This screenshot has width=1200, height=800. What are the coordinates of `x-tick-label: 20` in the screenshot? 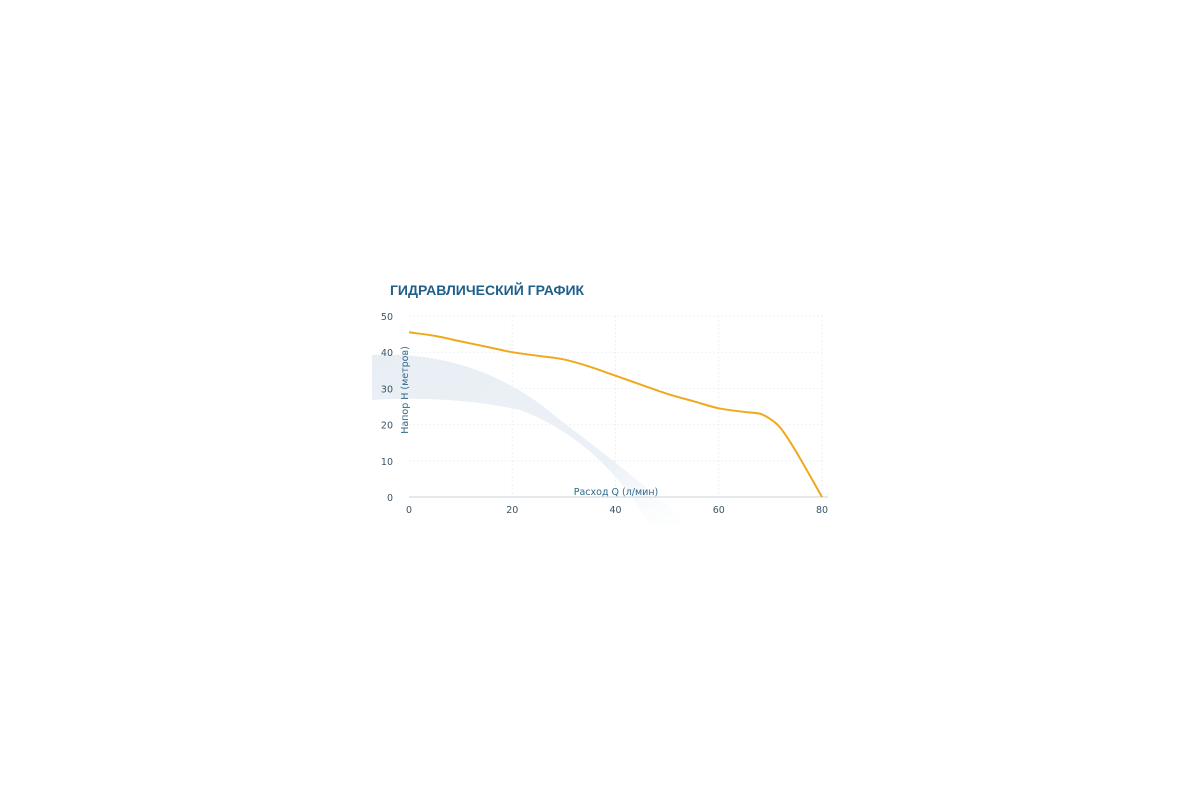 It's located at (512, 510).